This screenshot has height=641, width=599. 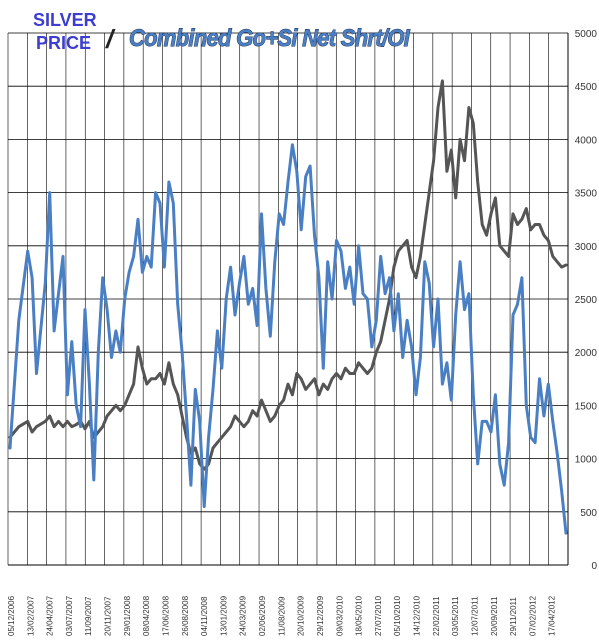 What do you see at coordinates (594, 566) in the screenshot?
I see `y-tick-label: 0` at bounding box center [594, 566].